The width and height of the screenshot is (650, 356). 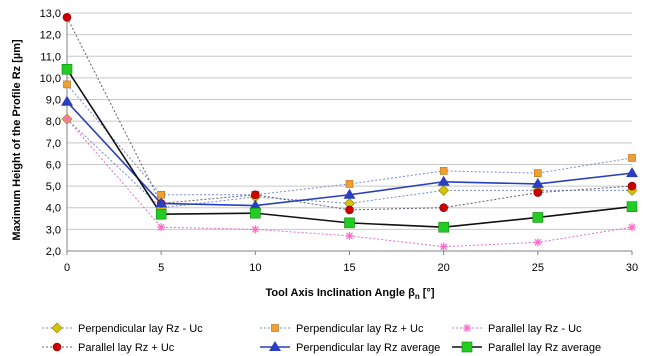 I want to click on y-tick-label: 13,0, so click(x=50, y=14).